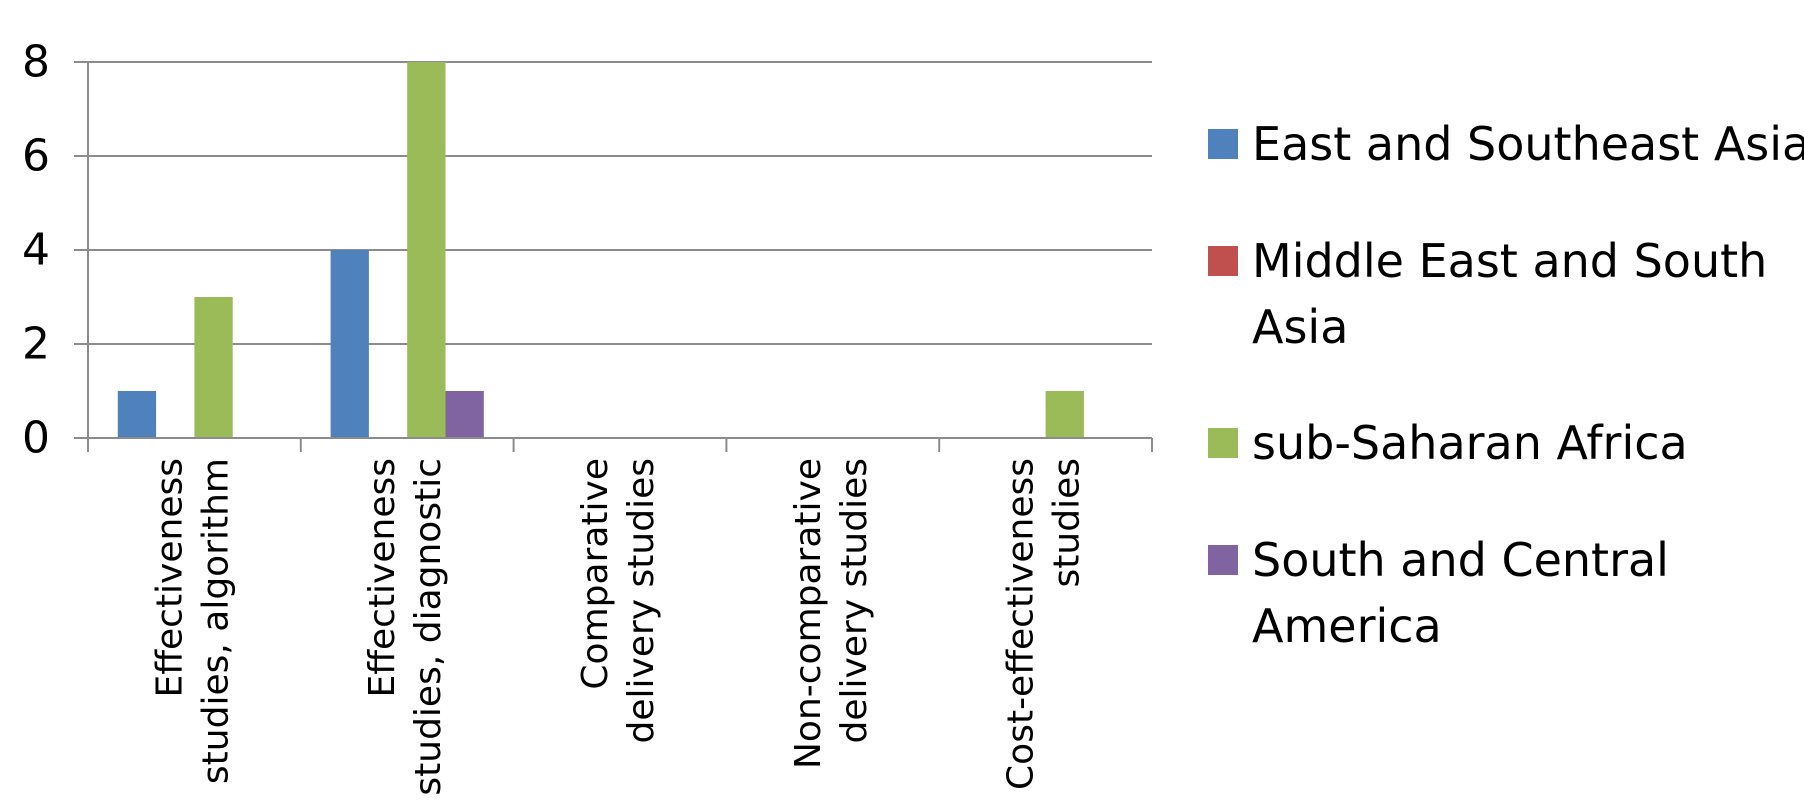  Describe the element at coordinates (36, 438) in the screenshot. I see `y-tick-label: 0` at that location.